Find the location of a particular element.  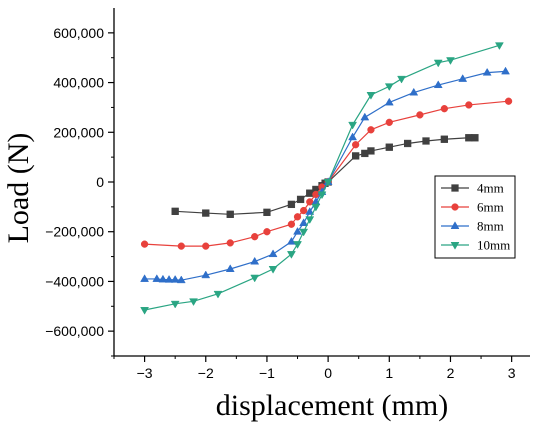

y-tick-label: 600,000 is located at coordinates (78, 33).